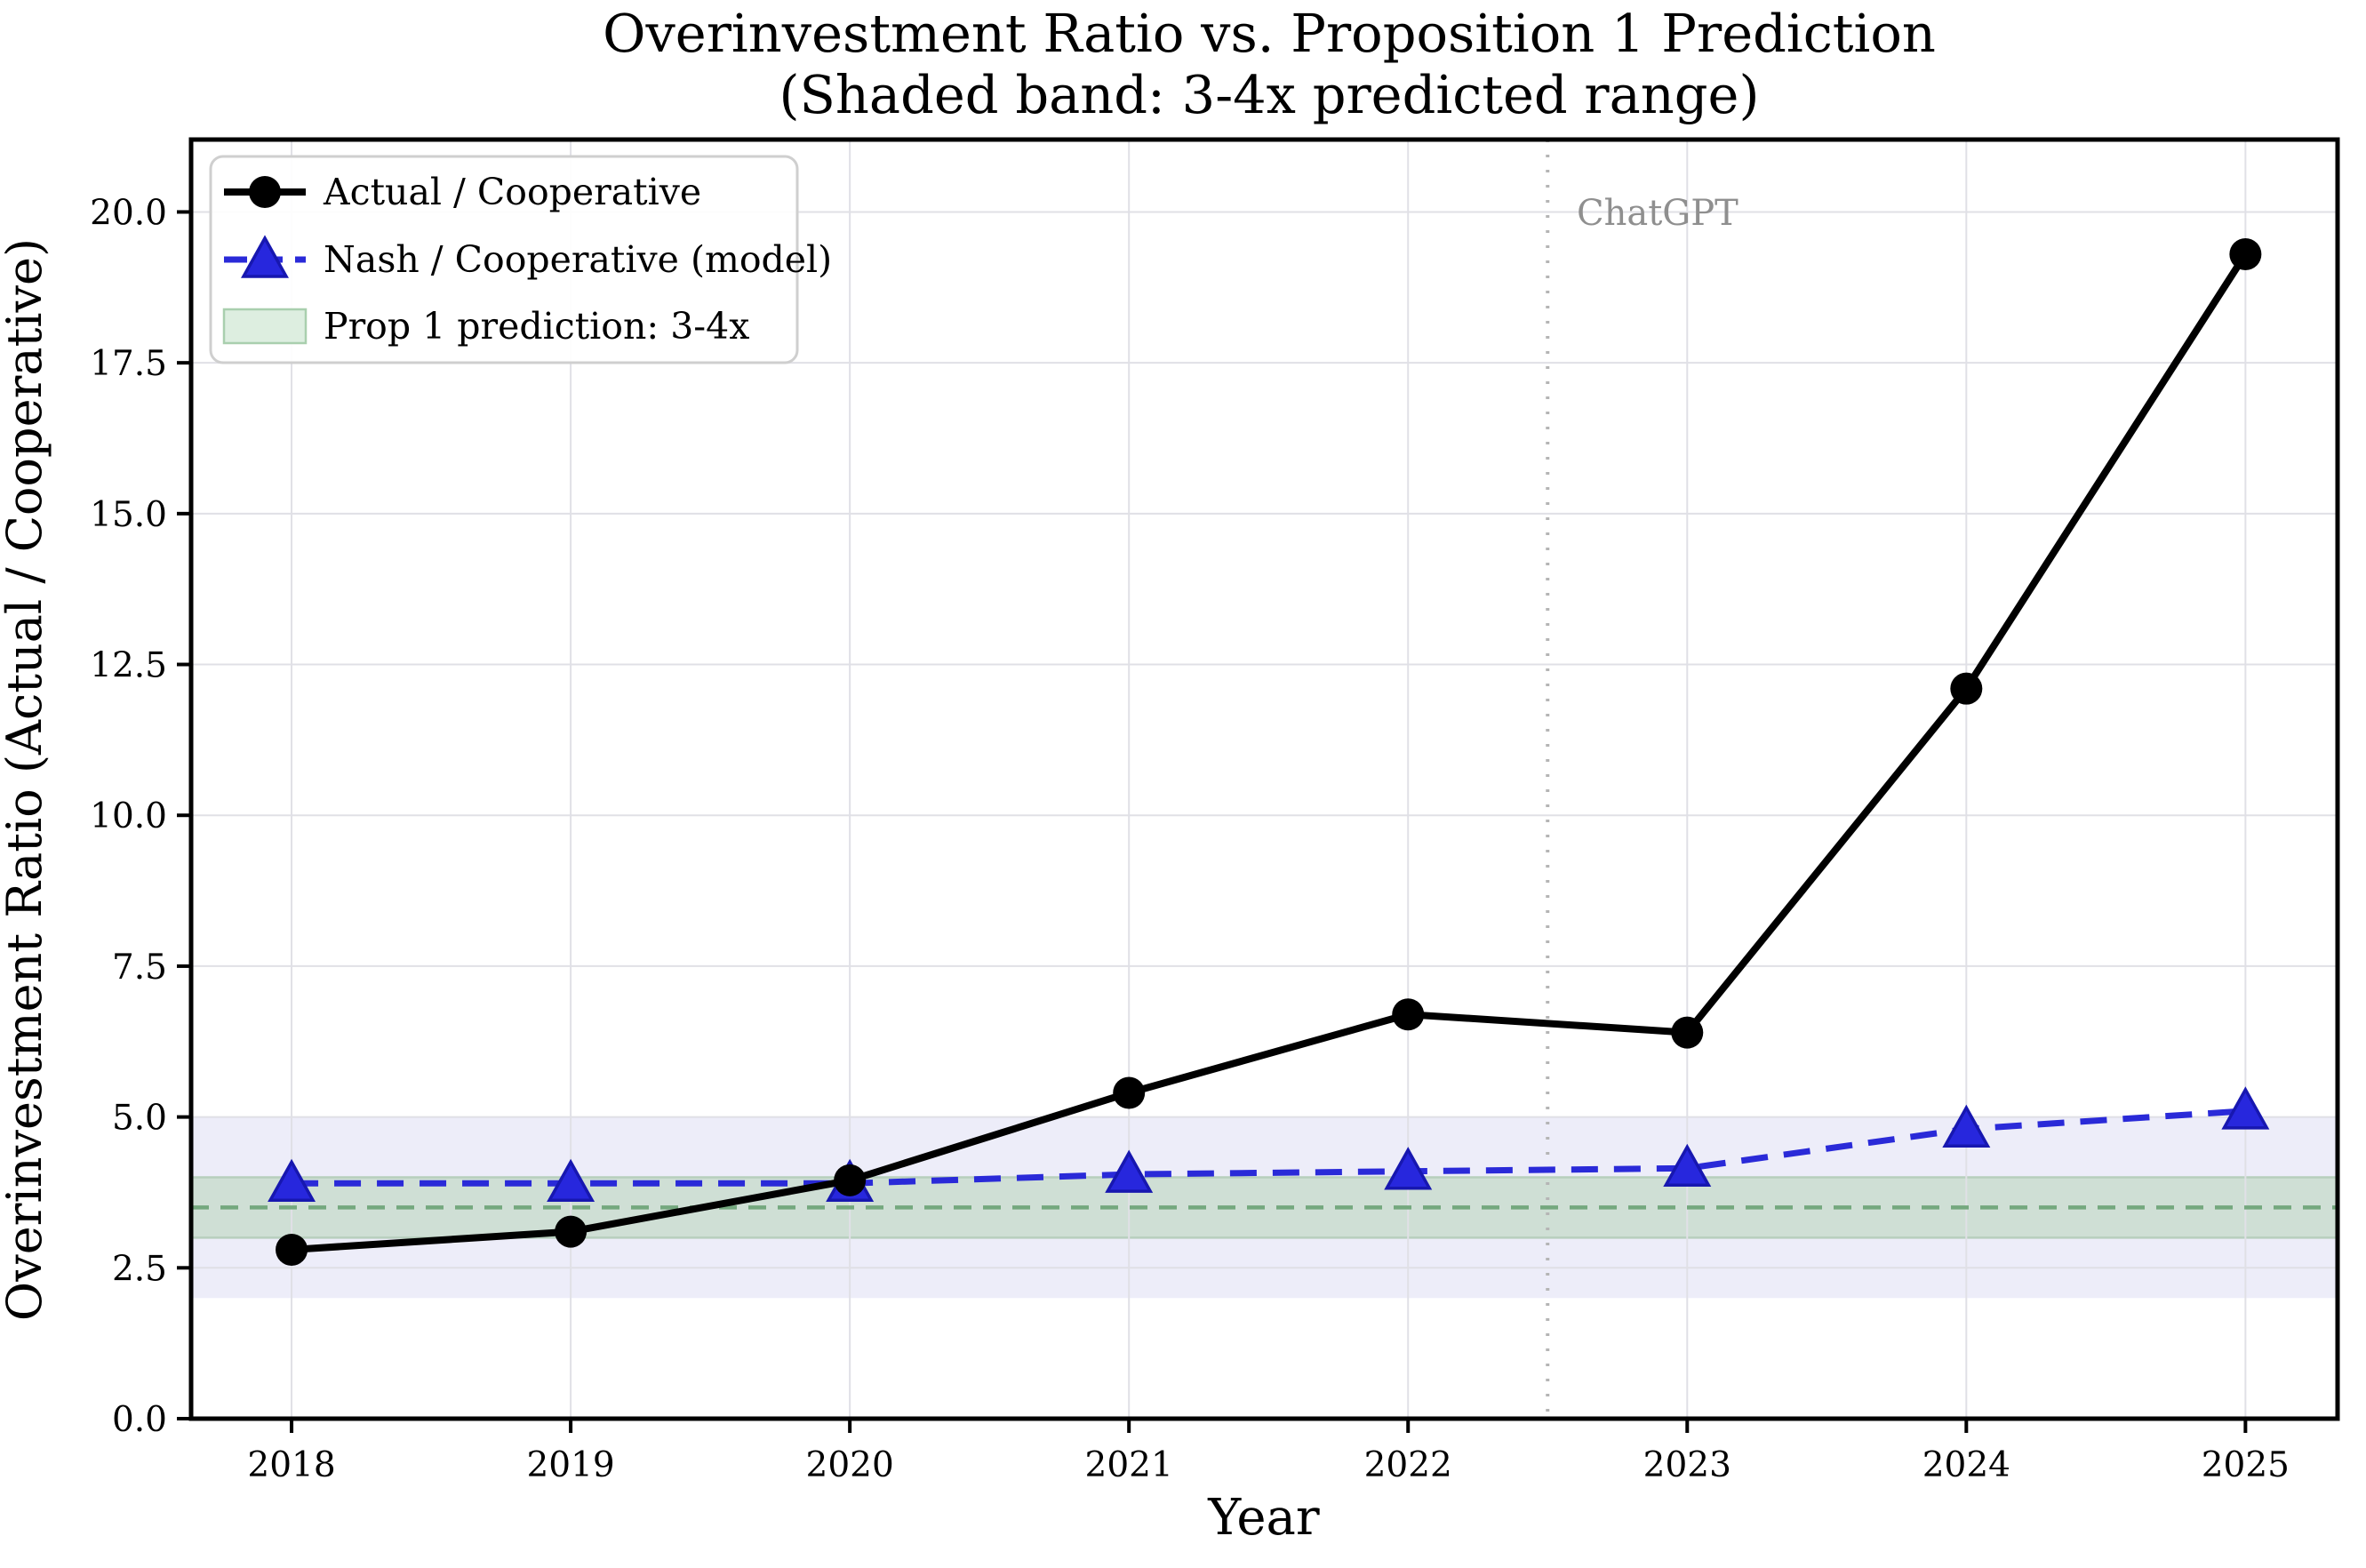 The width and height of the screenshot is (2366, 1568). I want to click on x-tick-label: 2024, so click(1966, 1465).